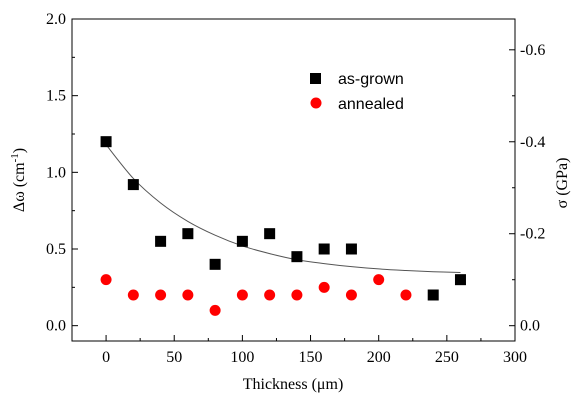  I want to click on legend-marker-as-grown, so click(315, 78).